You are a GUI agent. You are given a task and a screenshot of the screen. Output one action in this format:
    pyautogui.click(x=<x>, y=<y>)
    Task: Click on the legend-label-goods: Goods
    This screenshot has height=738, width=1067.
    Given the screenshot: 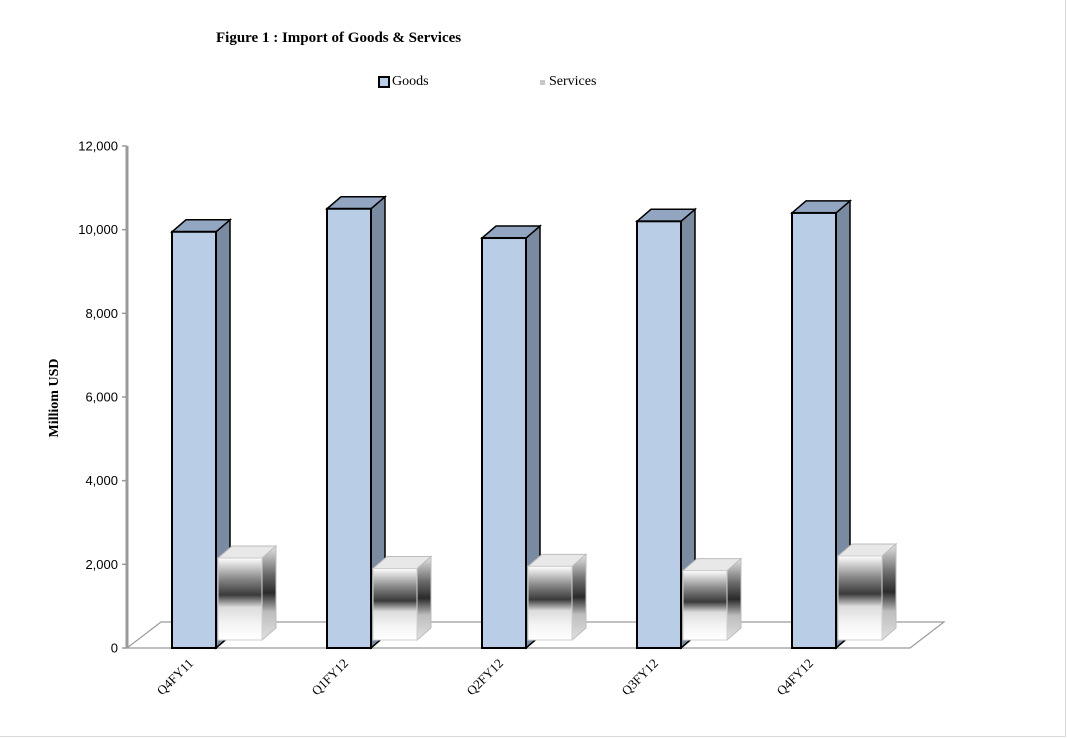 What is the action you would take?
    pyautogui.click(x=410, y=81)
    